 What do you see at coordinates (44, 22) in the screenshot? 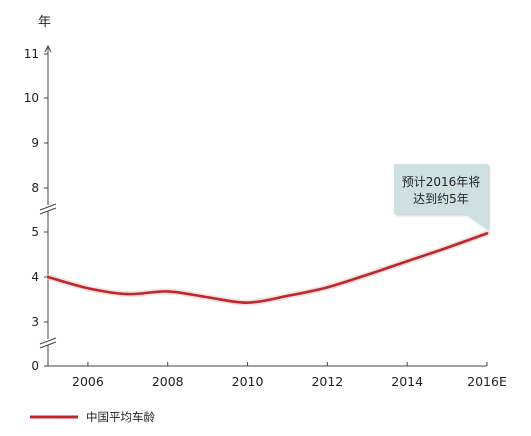
I see `y-axis-unit-label: 年` at bounding box center [44, 22].